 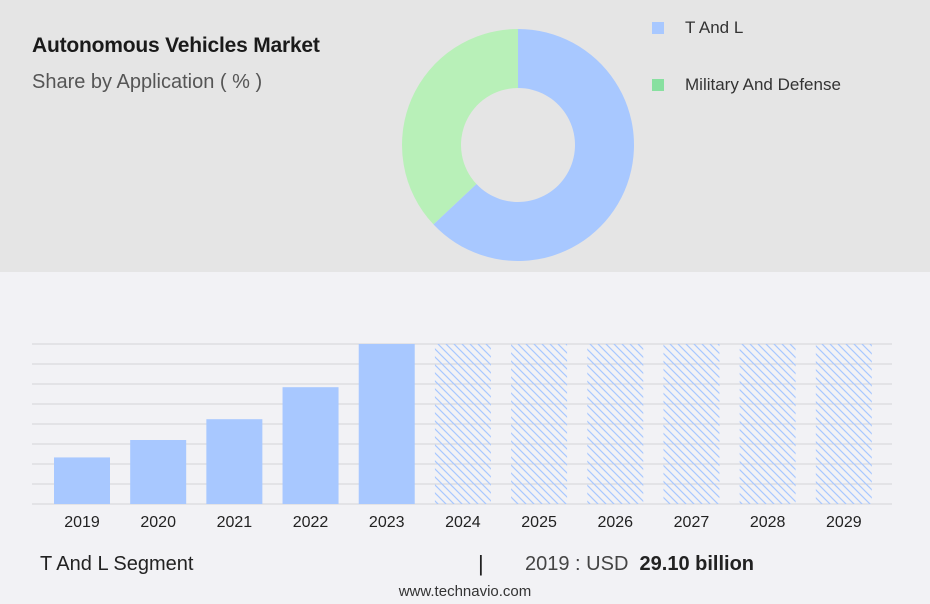 What do you see at coordinates (691, 424) in the screenshot?
I see `bar-2027` at bounding box center [691, 424].